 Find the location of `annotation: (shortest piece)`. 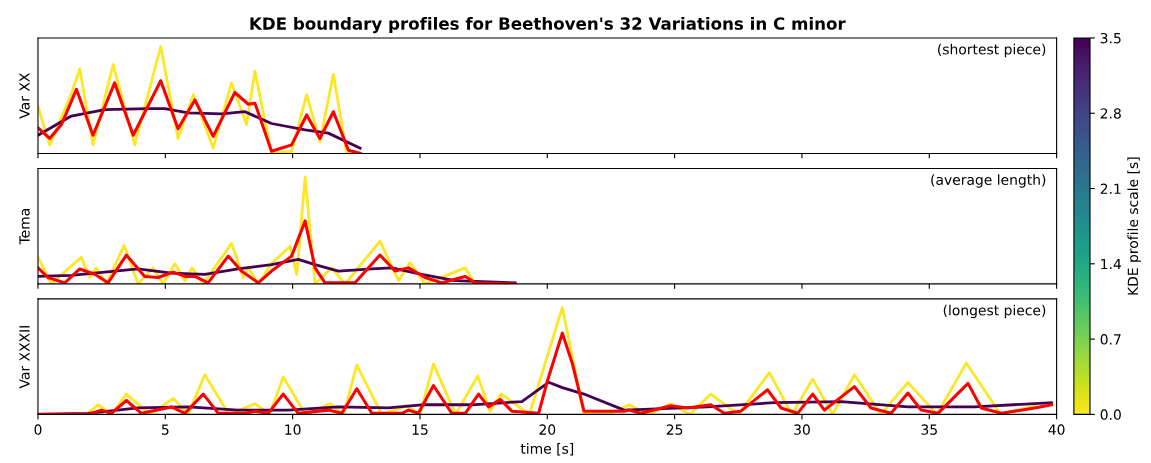

annotation: (shortest piece) is located at coordinates (992, 50).